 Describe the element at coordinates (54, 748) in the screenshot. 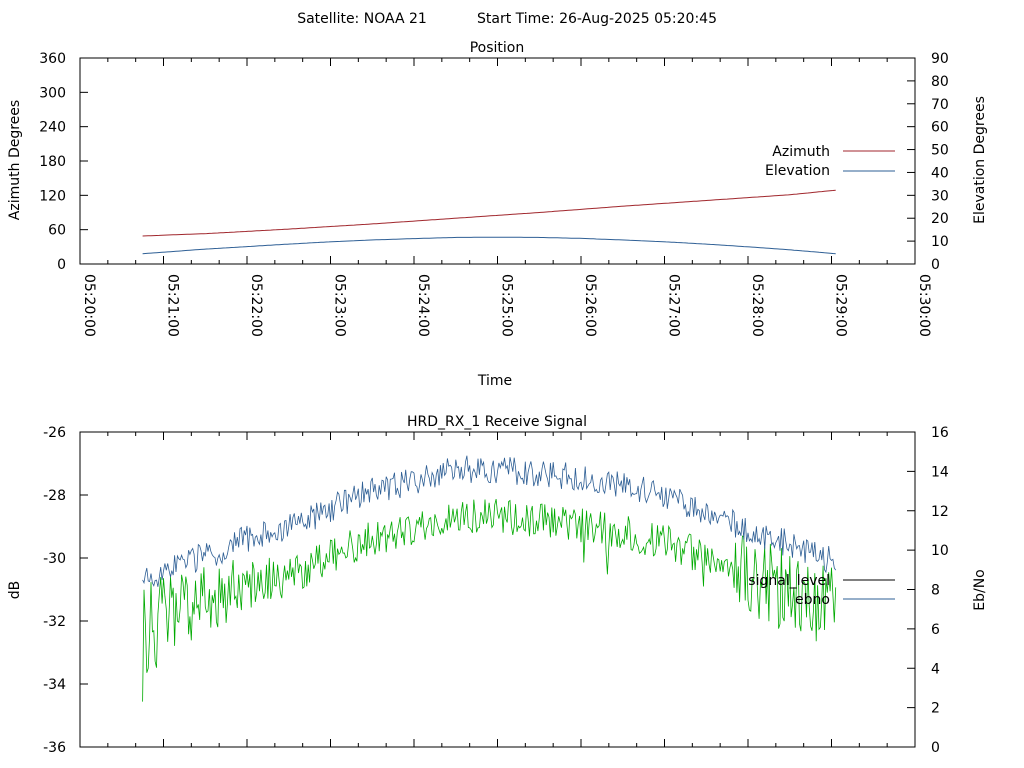

I see `signal-y-tick-label: -36` at that location.